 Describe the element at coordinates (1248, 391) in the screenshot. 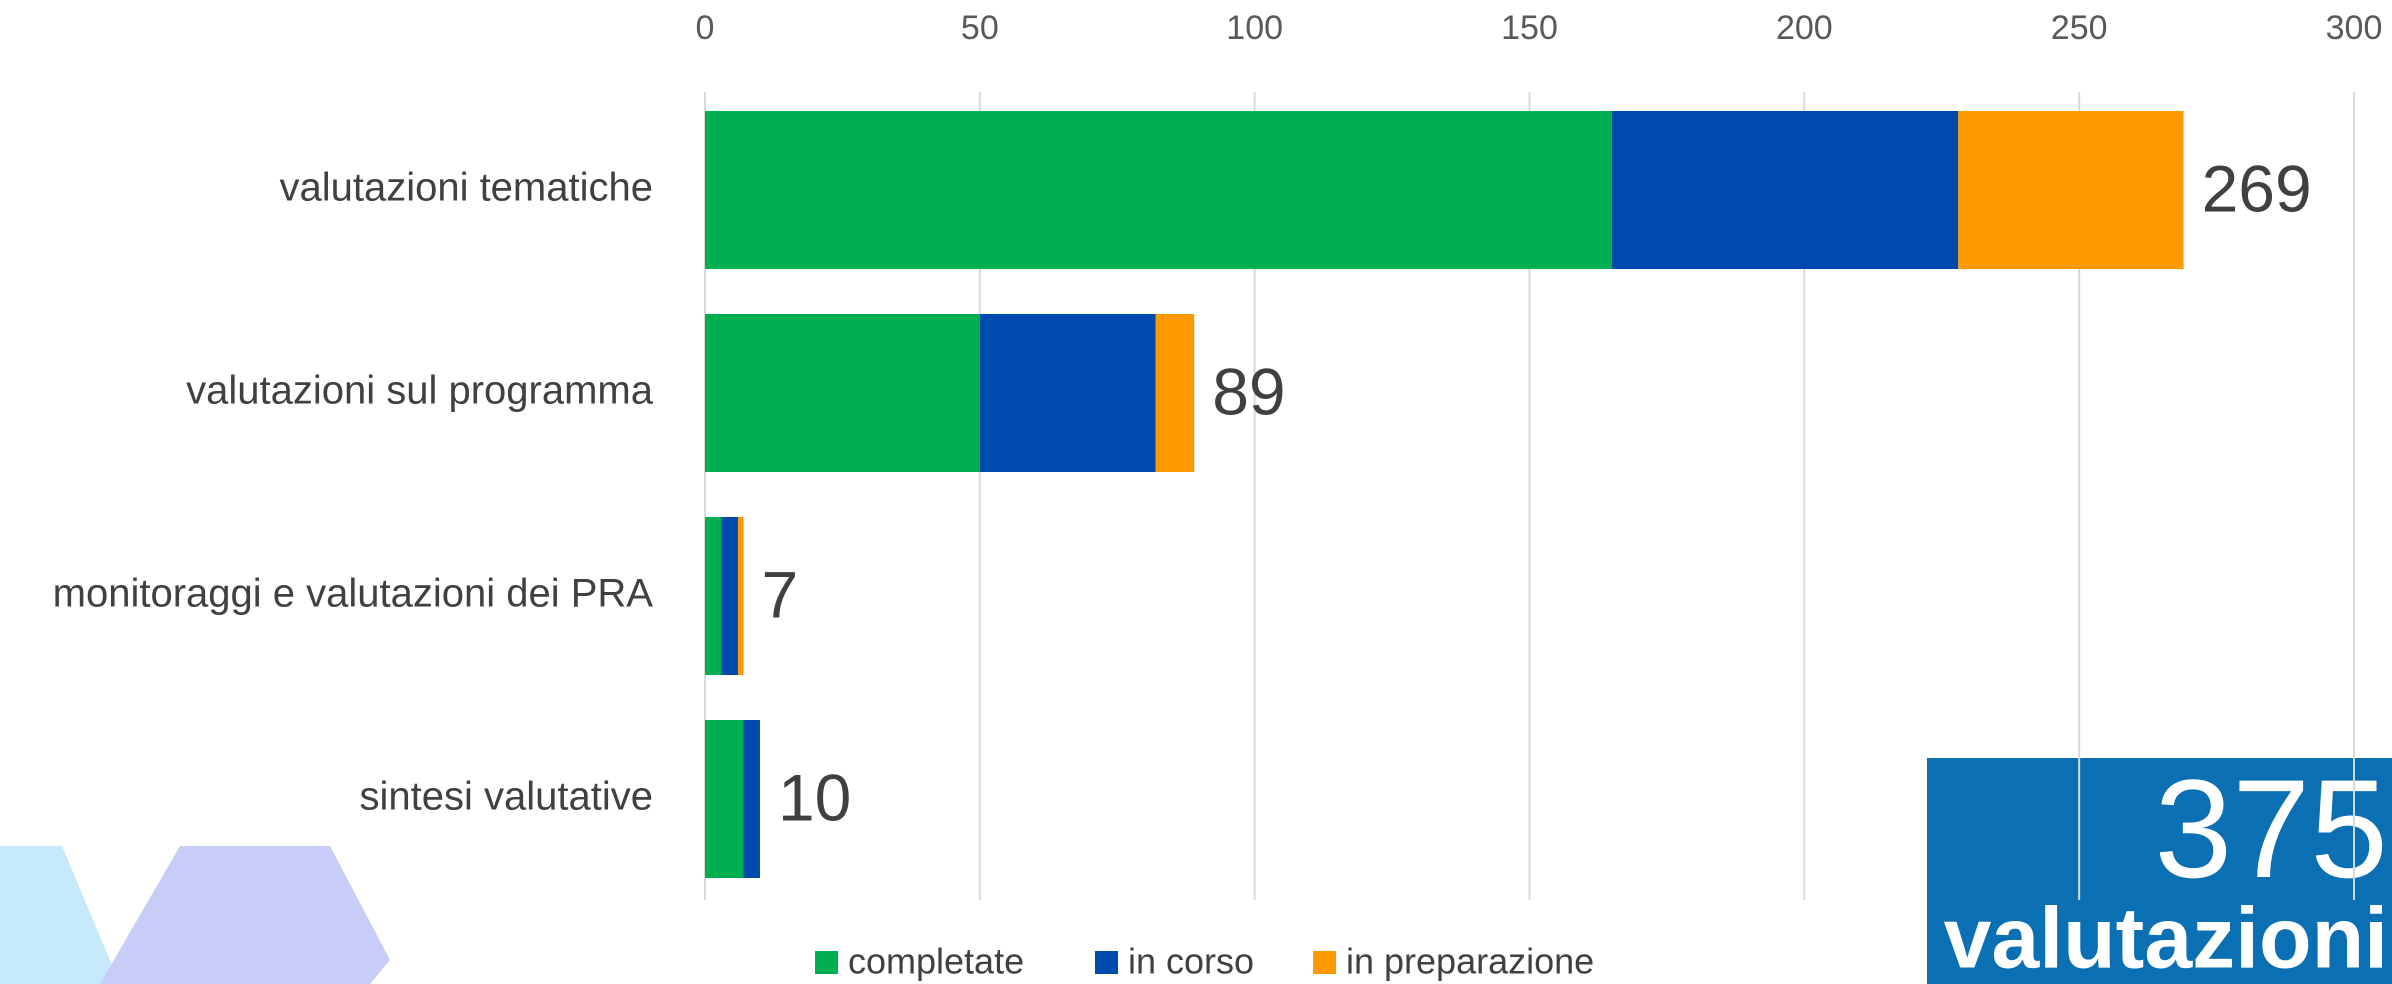

I see `total-label: 89` at that location.